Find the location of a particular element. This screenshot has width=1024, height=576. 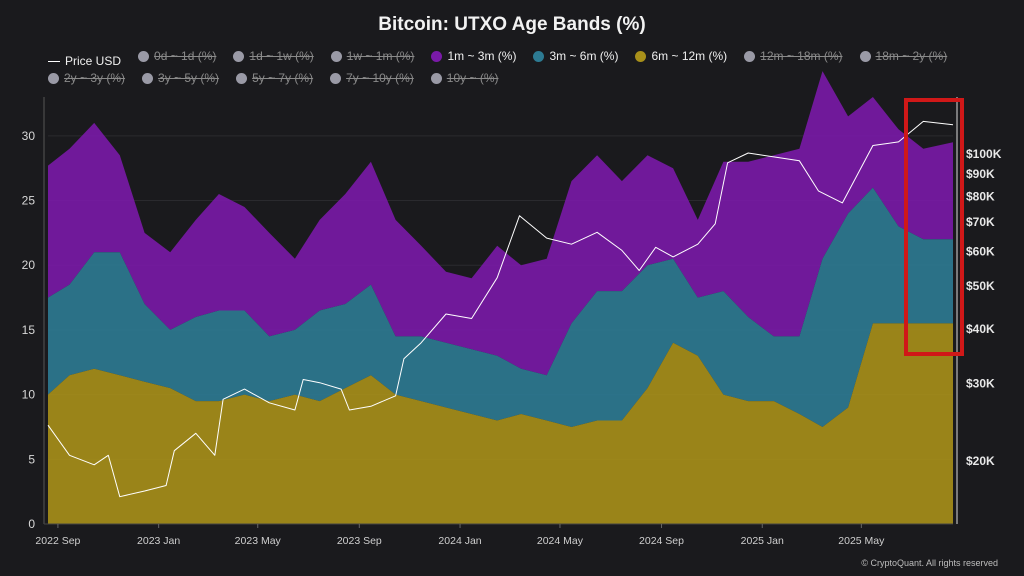

legend-label: 12m ~ 18m (%) is located at coordinates (801, 56).